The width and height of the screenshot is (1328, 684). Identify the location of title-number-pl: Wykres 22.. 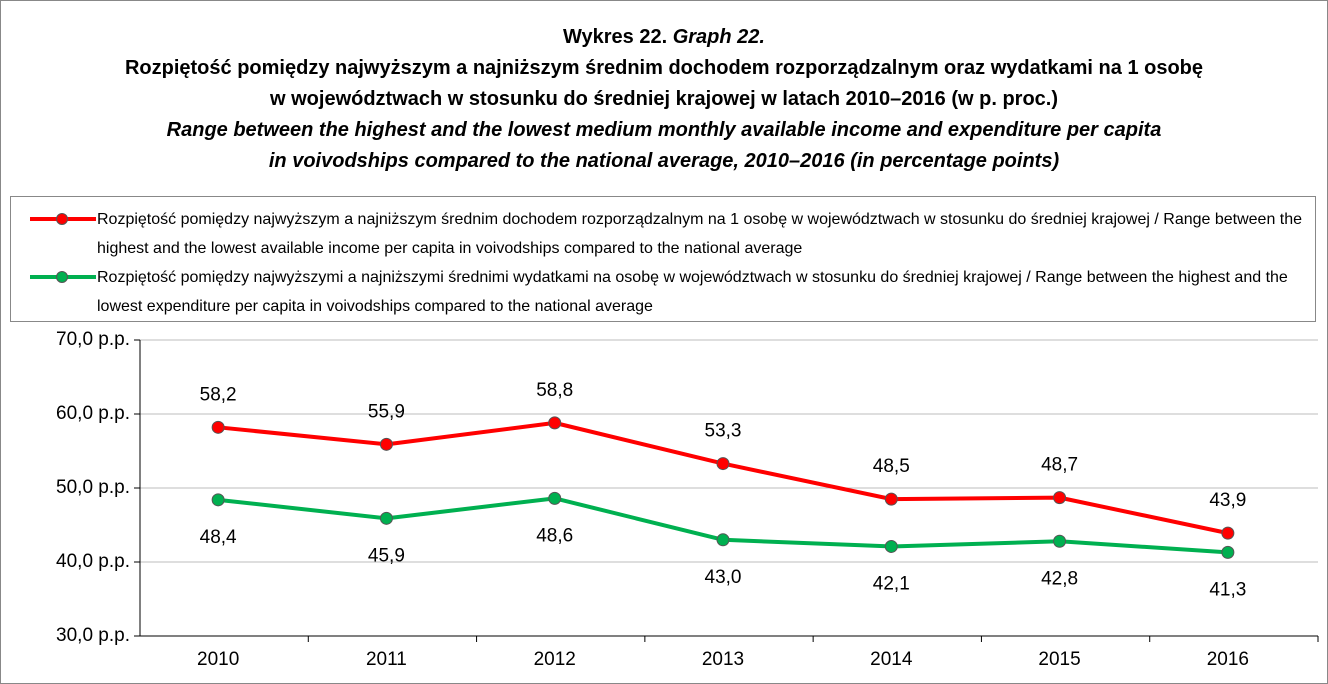
(615, 37).